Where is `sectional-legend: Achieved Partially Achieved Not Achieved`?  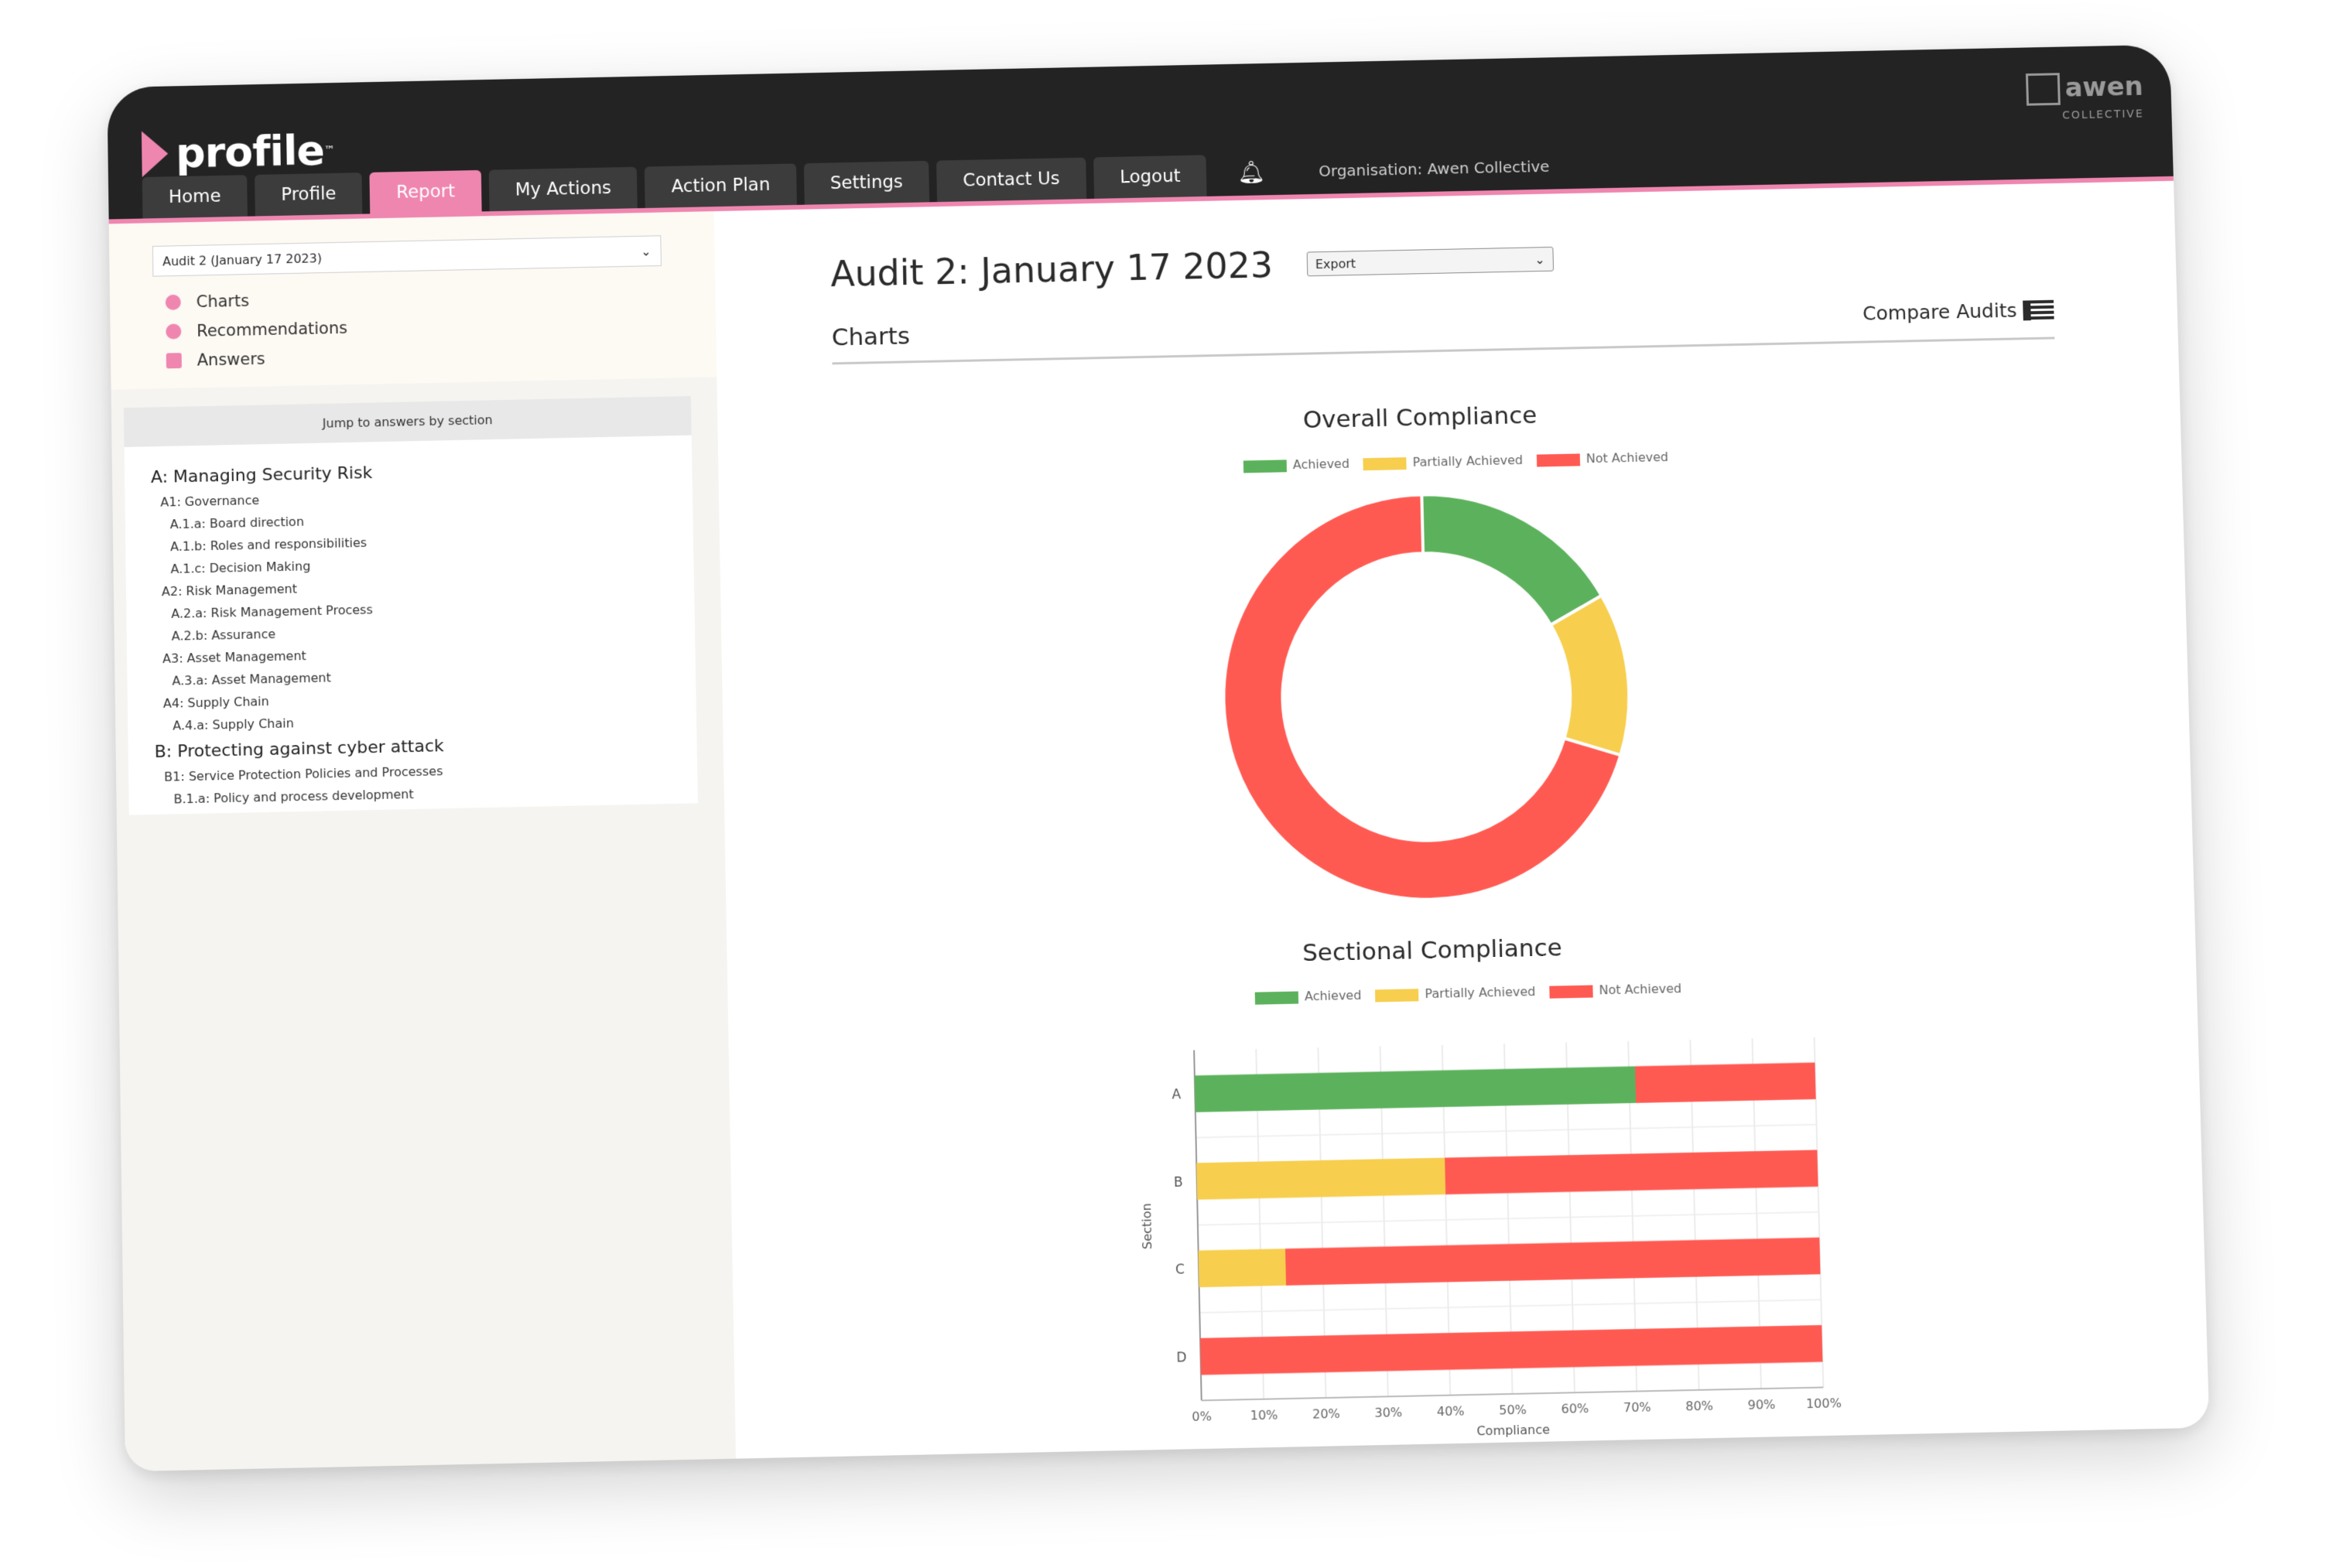
sectional-legend: Achieved Partially Achieved Not Achieved is located at coordinates (1469, 993).